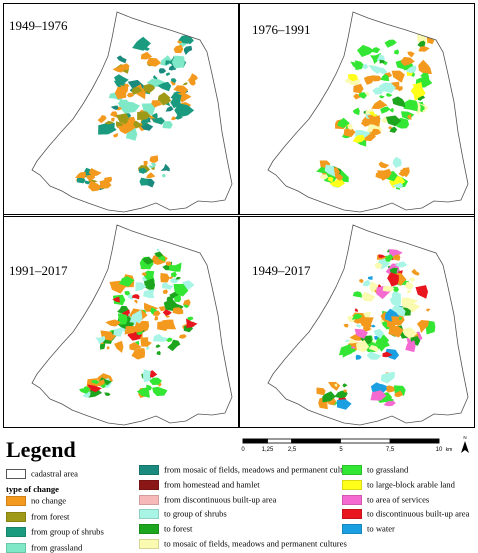 This screenshot has width=478, height=553. I want to click on legend-item: from group of shrubs, so click(55, 532).